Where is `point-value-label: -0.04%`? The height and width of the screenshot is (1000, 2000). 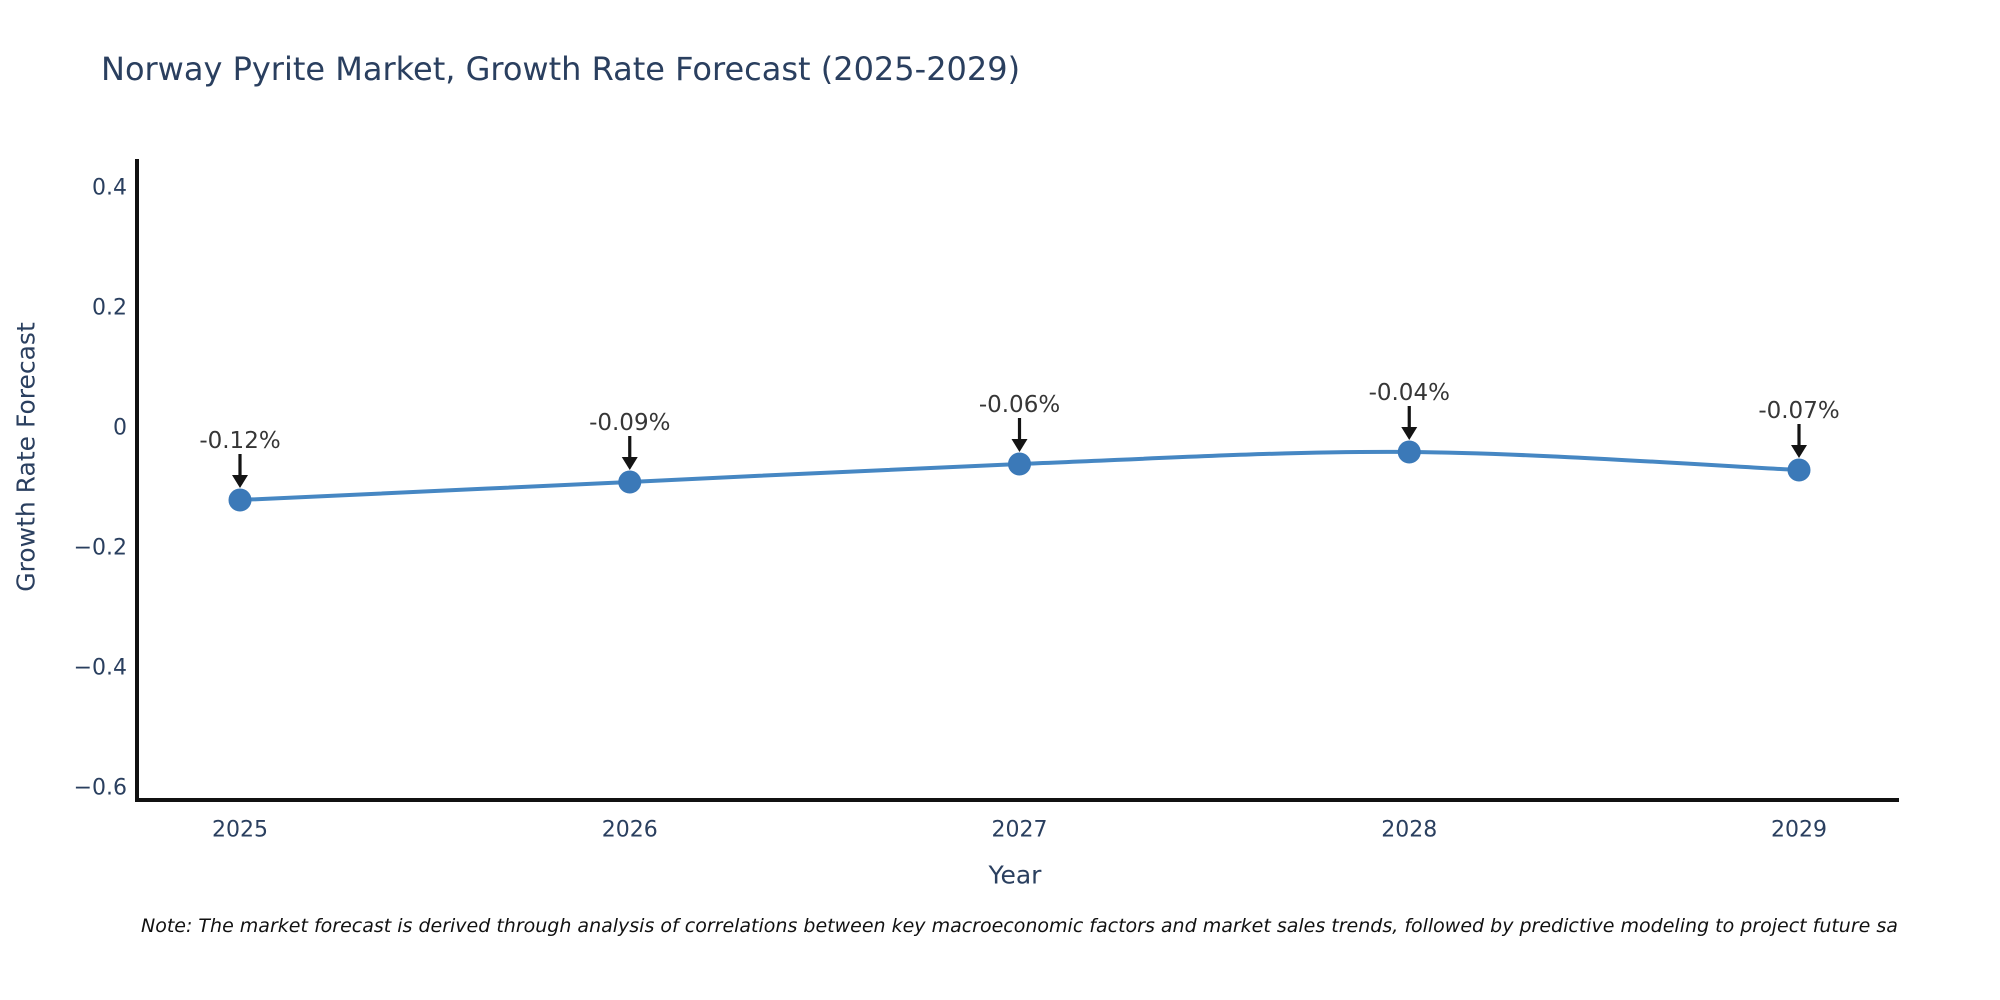 point-value-label: -0.04% is located at coordinates (1409, 393).